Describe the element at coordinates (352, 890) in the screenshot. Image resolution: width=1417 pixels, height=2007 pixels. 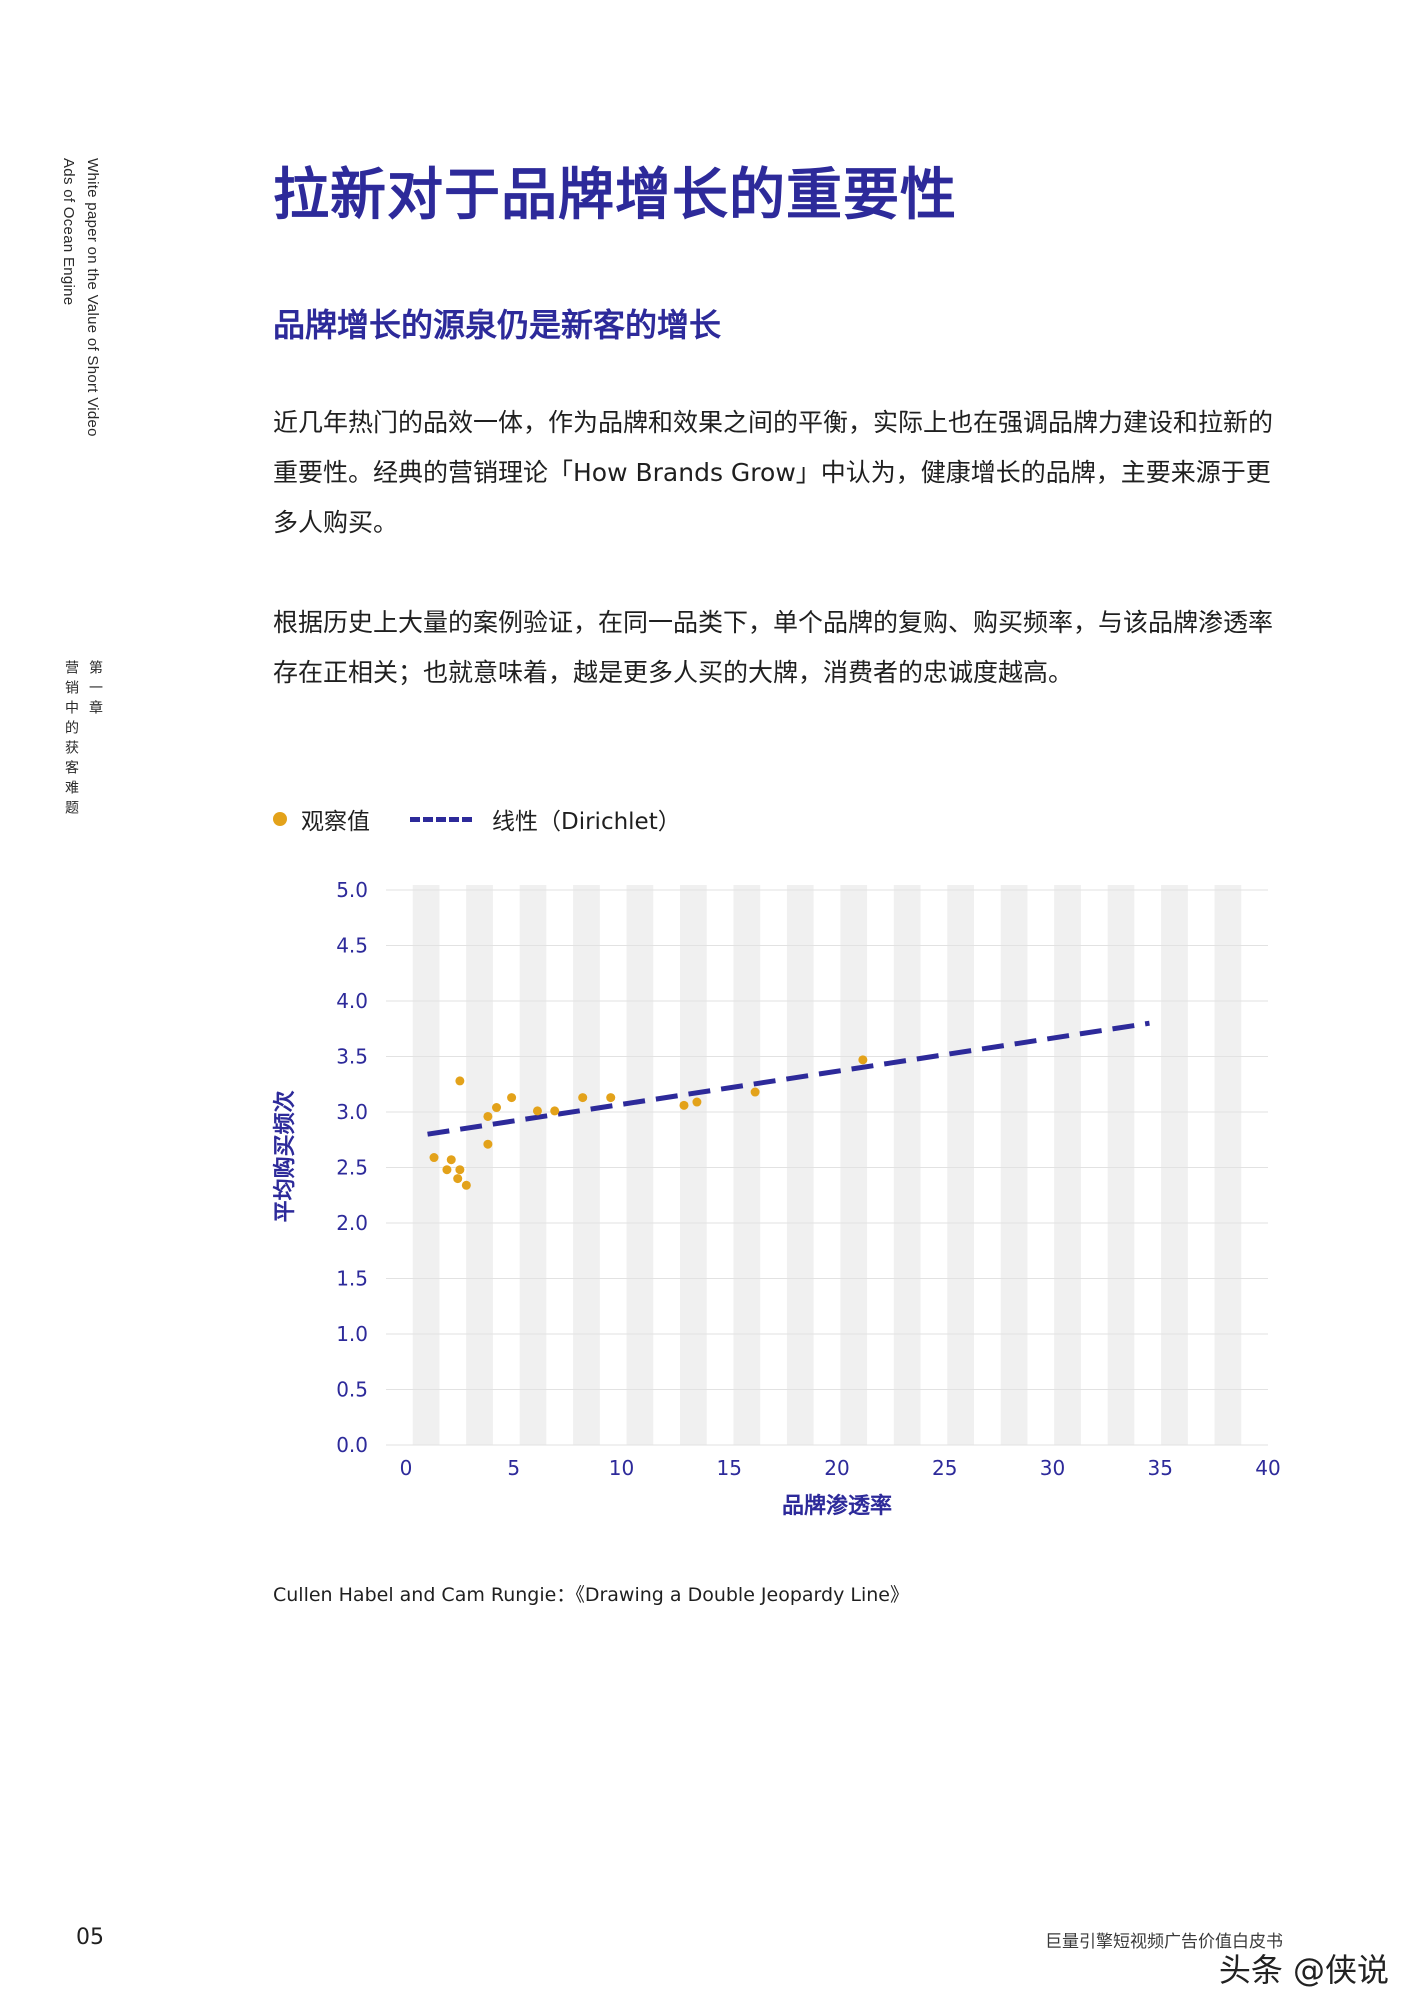
I see `y-tick-label: 5.0` at that location.